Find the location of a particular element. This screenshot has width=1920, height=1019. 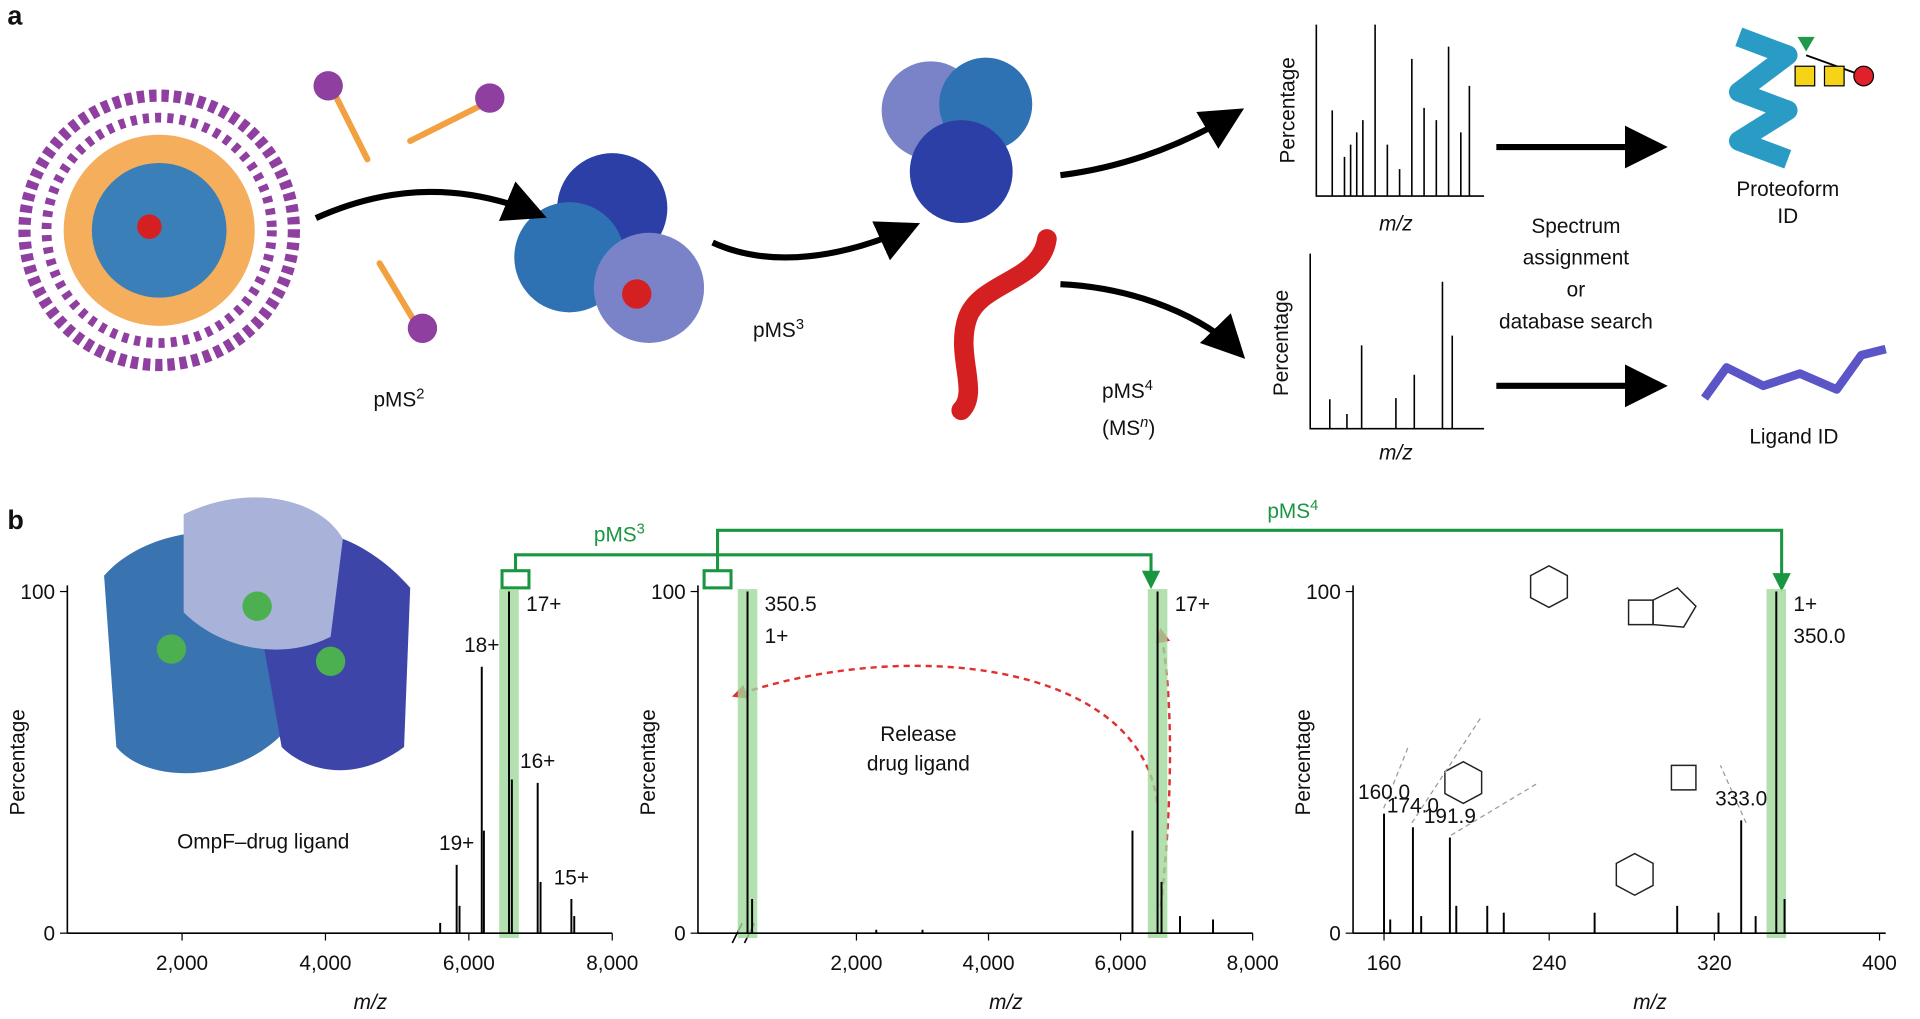

search-text: database search is located at coordinates (1576, 321).